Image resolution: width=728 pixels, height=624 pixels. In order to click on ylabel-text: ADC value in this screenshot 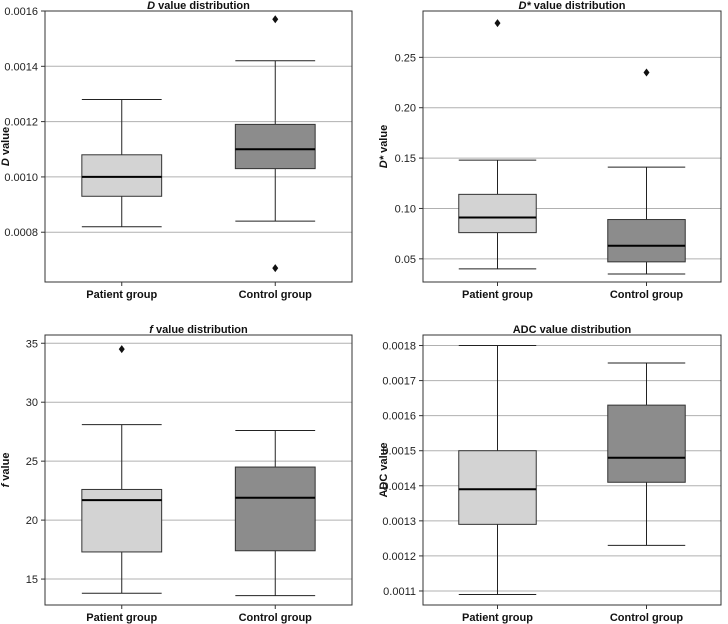, I will do `click(384, 469)`.